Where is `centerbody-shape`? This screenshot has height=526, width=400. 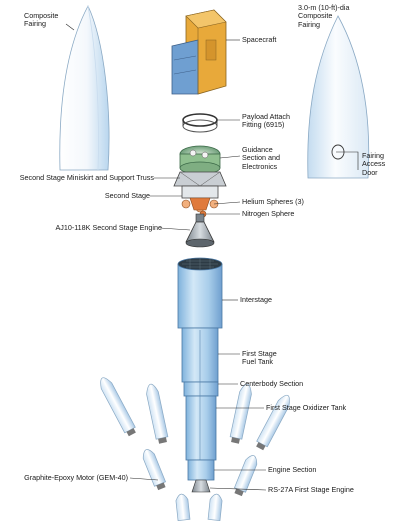 centerbody-shape is located at coordinates (201, 389).